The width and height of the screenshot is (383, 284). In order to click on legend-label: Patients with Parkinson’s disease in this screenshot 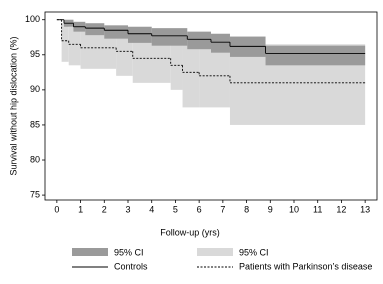, I will do `click(305, 266)`.